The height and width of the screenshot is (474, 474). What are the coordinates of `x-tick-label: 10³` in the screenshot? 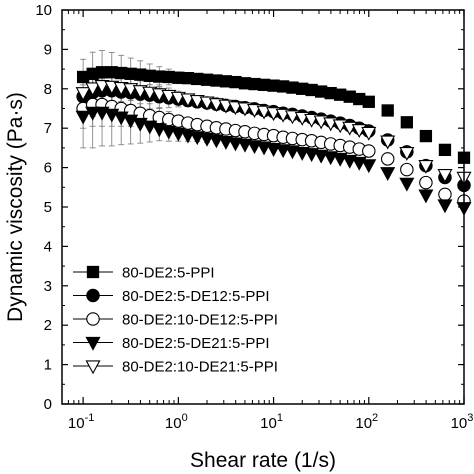 It's located at (462, 422).